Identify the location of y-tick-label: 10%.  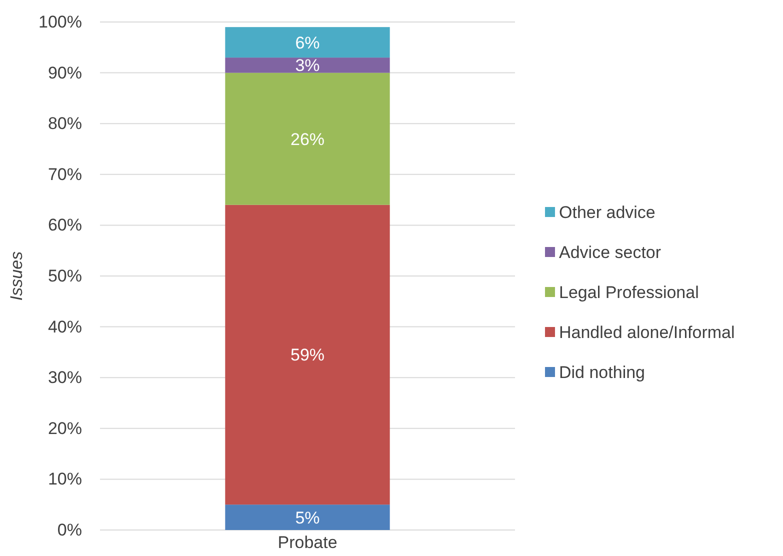
(65, 479).